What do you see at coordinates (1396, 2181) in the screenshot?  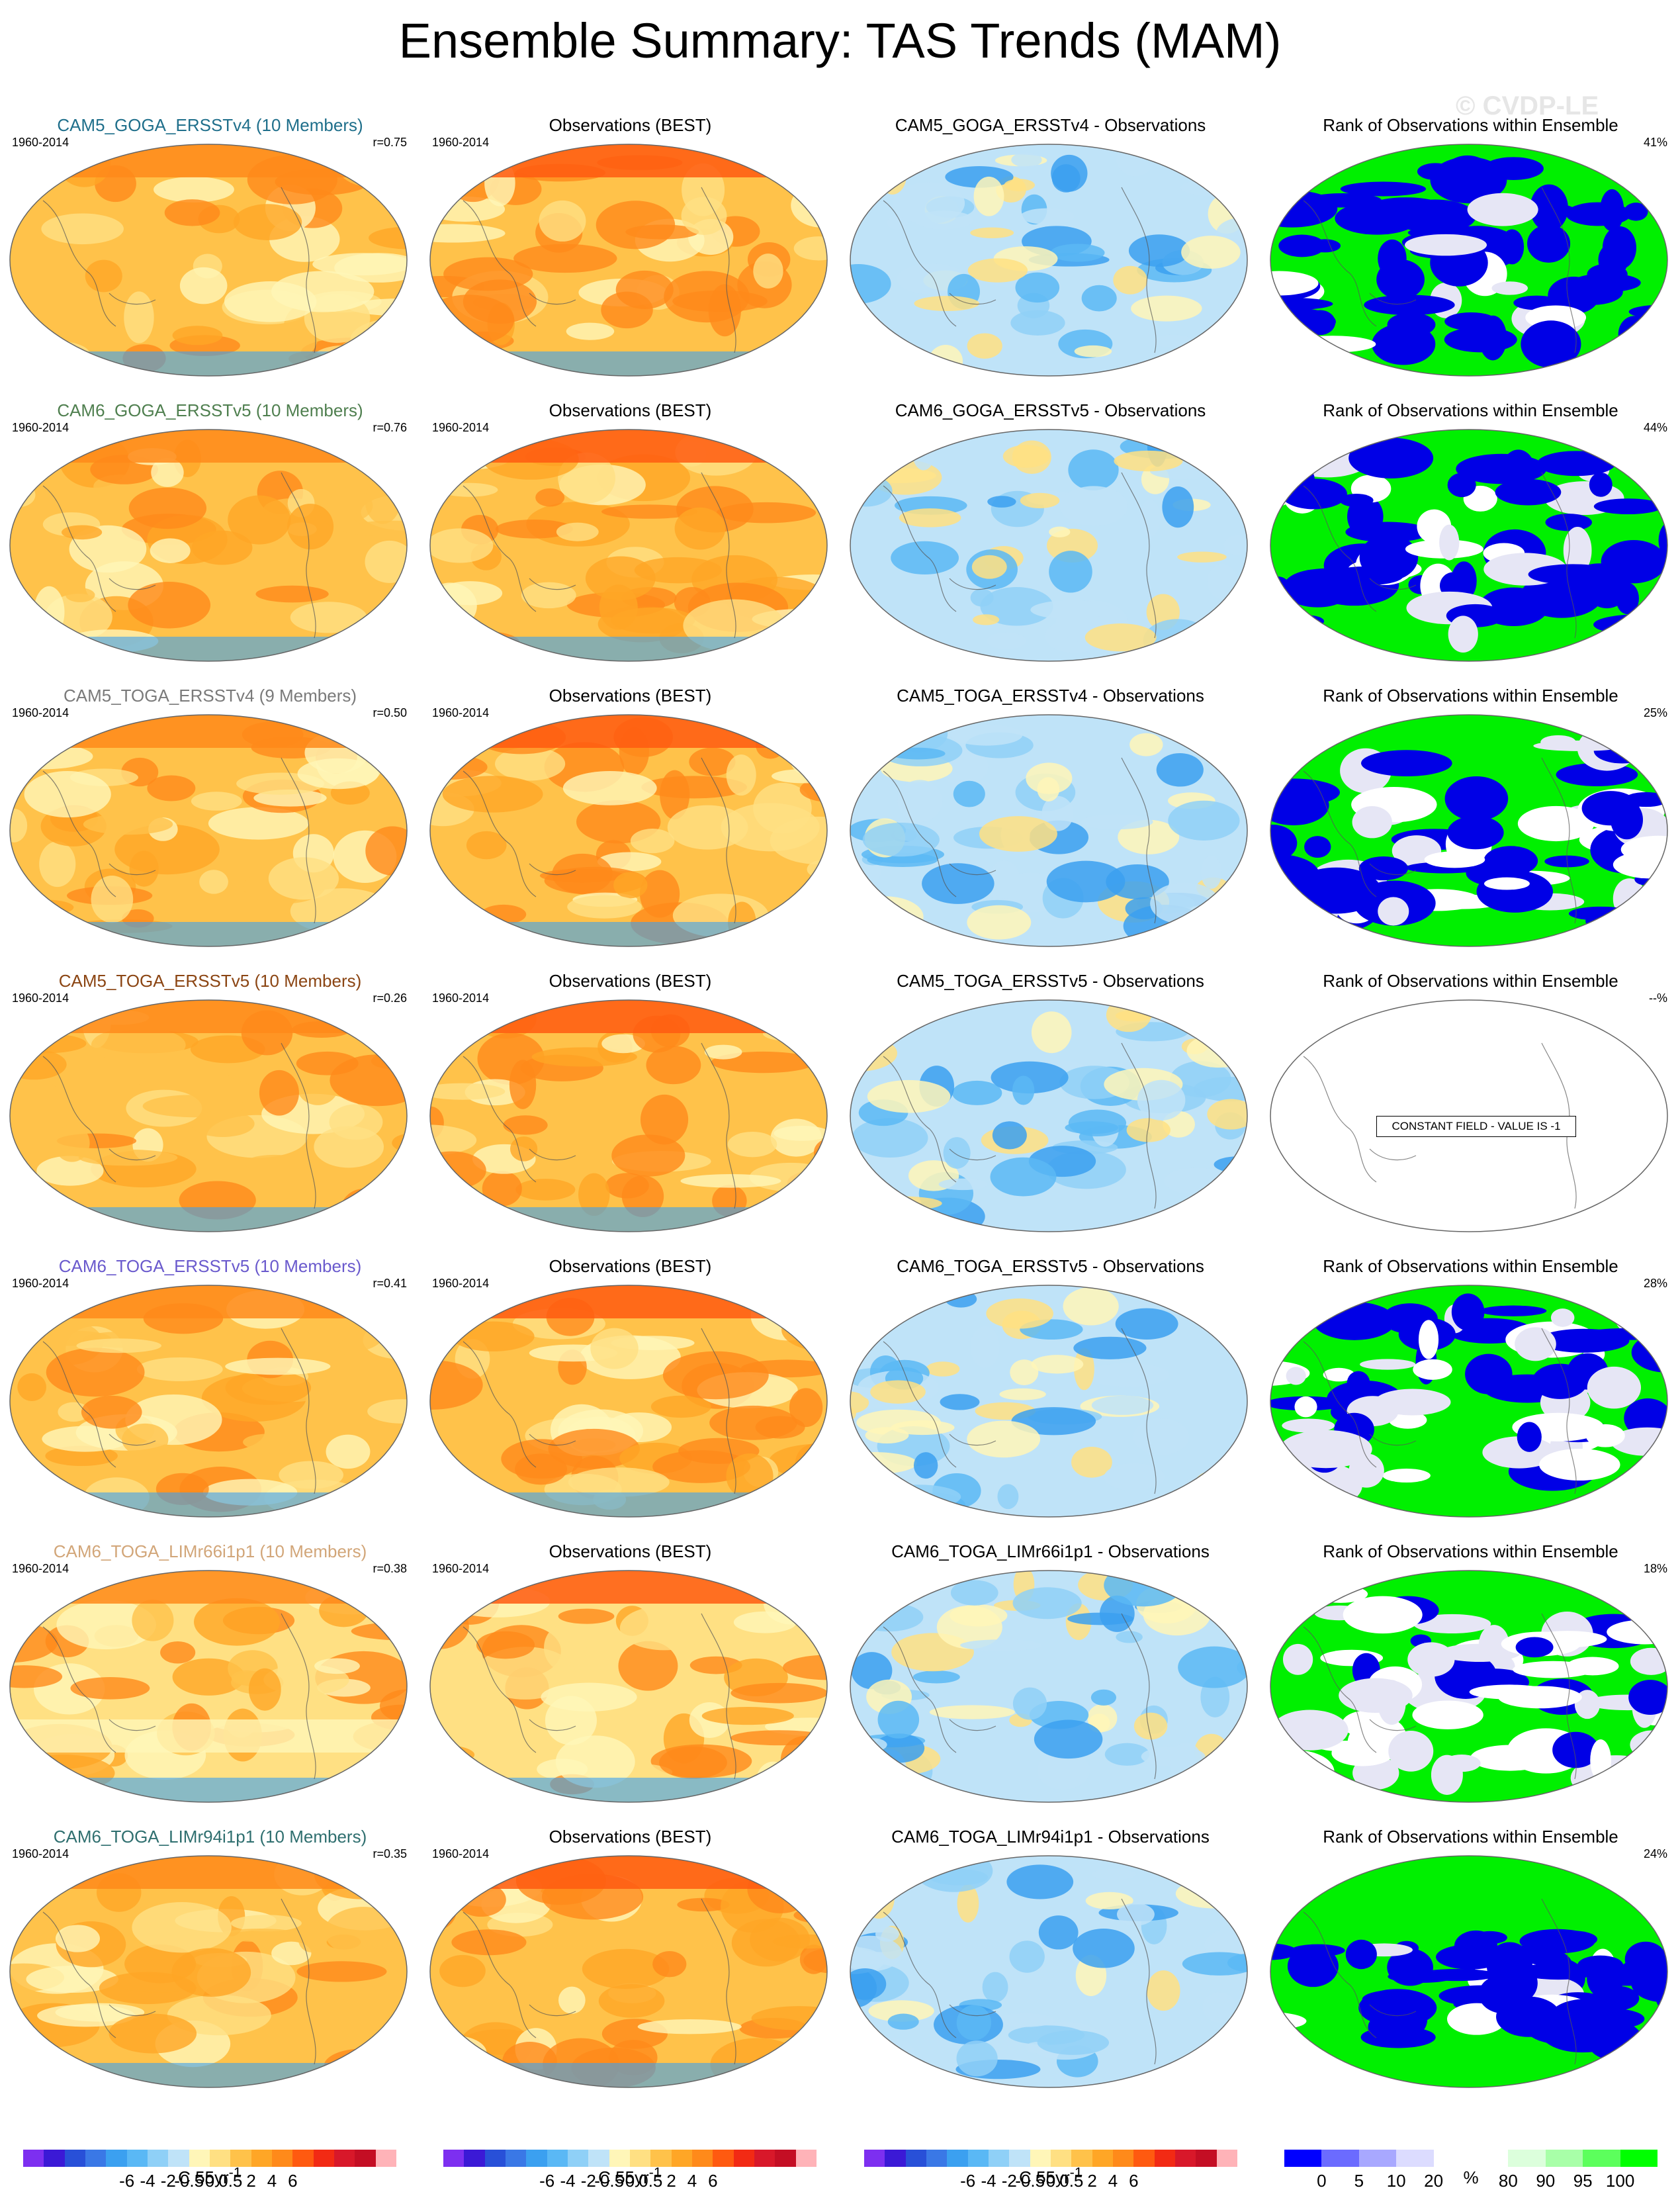 I see `colorbar-tick-label: 10` at bounding box center [1396, 2181].